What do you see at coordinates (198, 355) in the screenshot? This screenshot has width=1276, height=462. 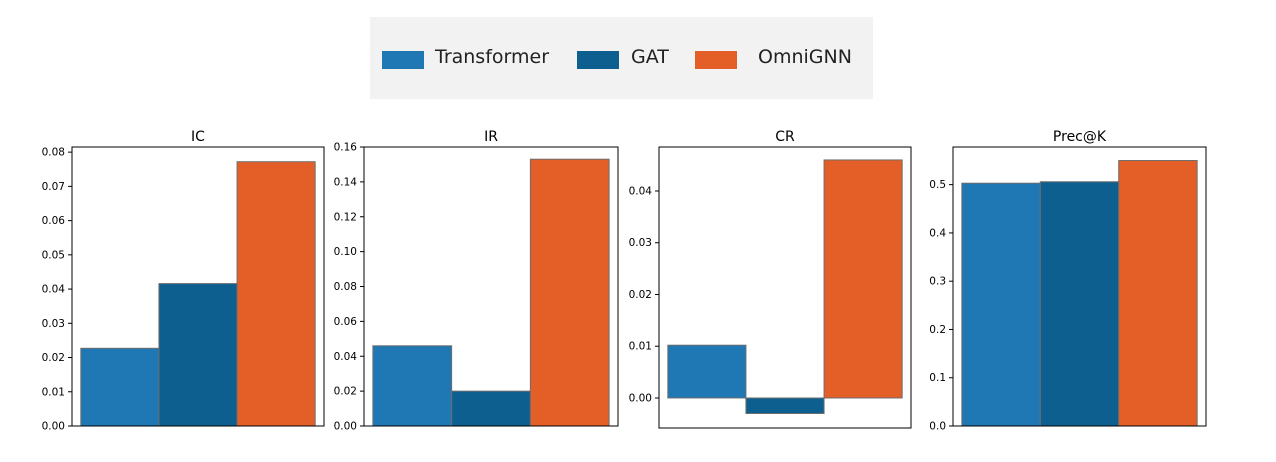 I see `bar-ic-gat` at bounding box center [198, 355].